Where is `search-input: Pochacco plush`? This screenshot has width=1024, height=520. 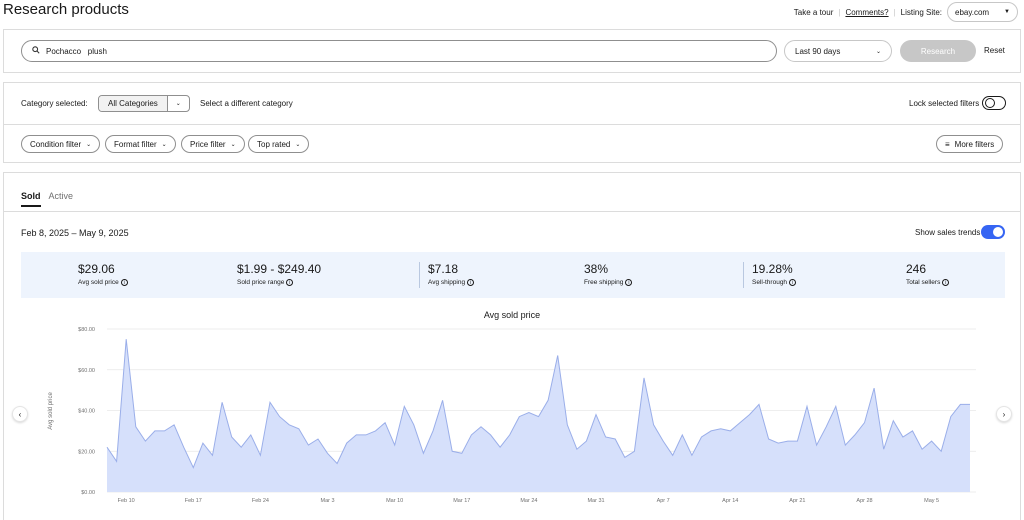
search-input: Pochacco plush is located at coordinates (399, 51).